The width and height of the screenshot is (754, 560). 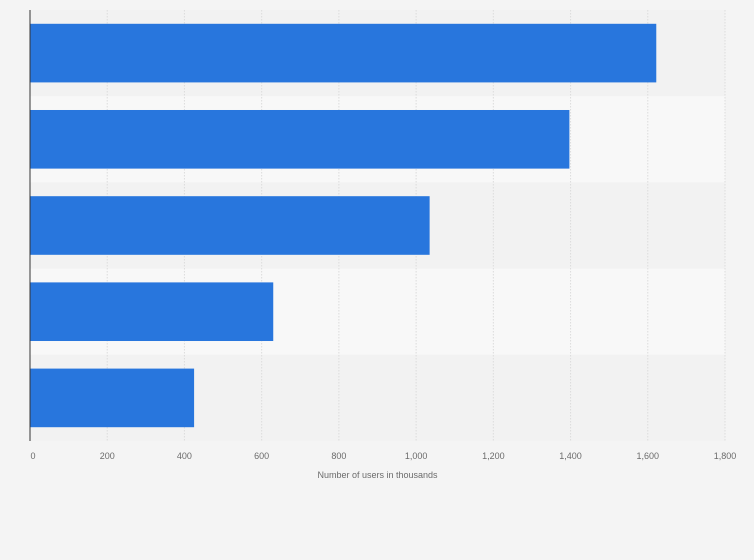 What do you see at coordinates (184, 456) in the screenshot?
I see `x-tick-label: 400` at bounding box center [184, 456].